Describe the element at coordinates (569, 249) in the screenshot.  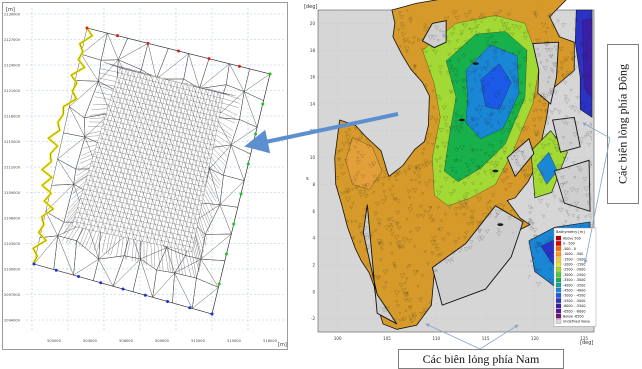
I see `legend-label: -500 - 0` at that location.